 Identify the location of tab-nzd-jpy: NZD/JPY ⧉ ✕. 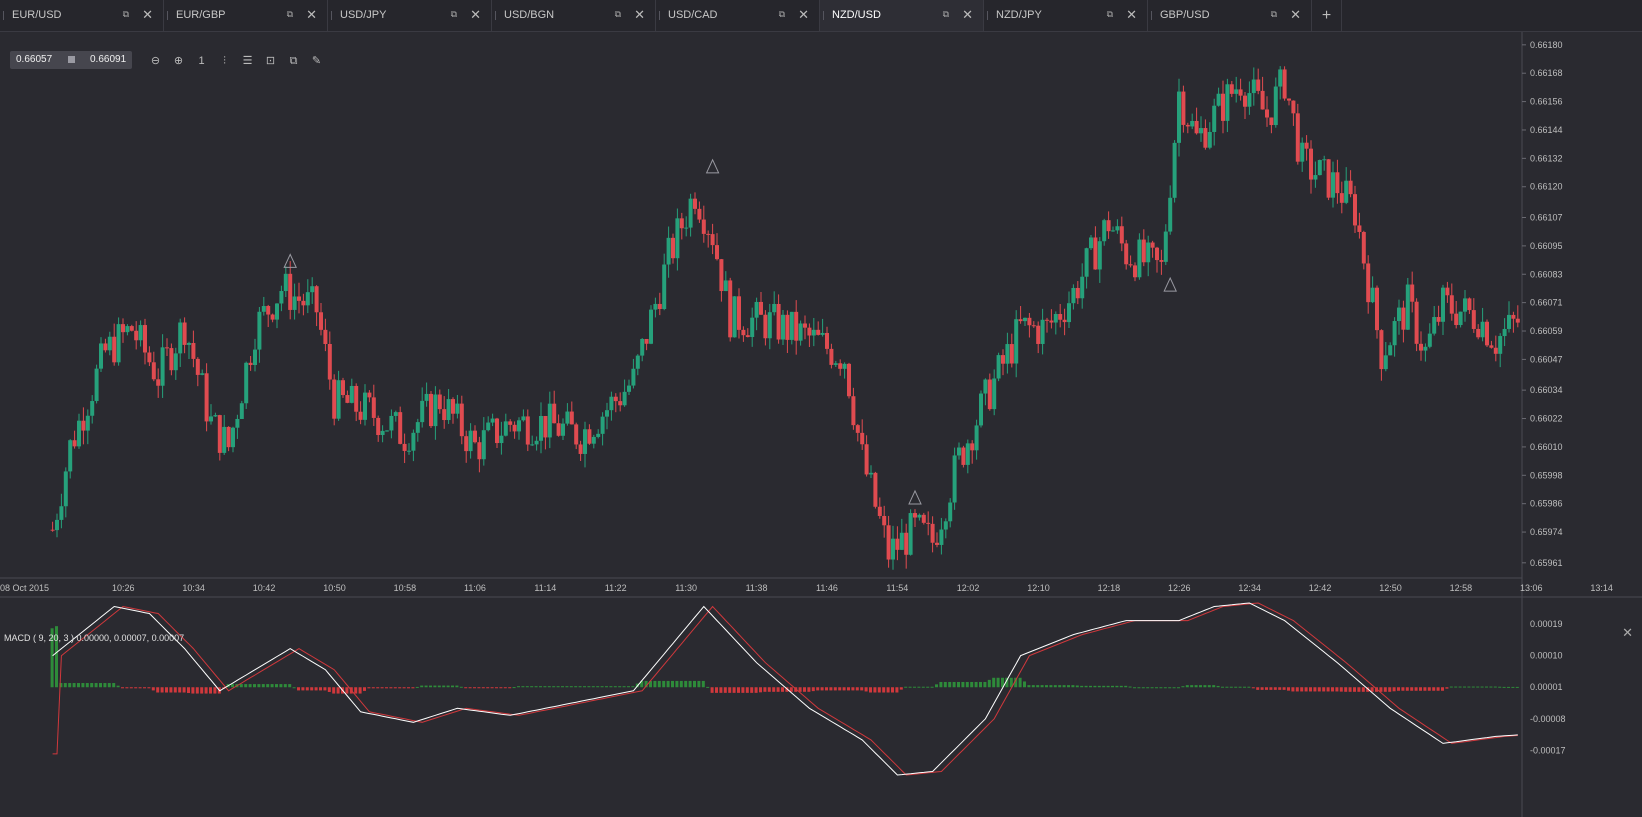
(1066, 15).